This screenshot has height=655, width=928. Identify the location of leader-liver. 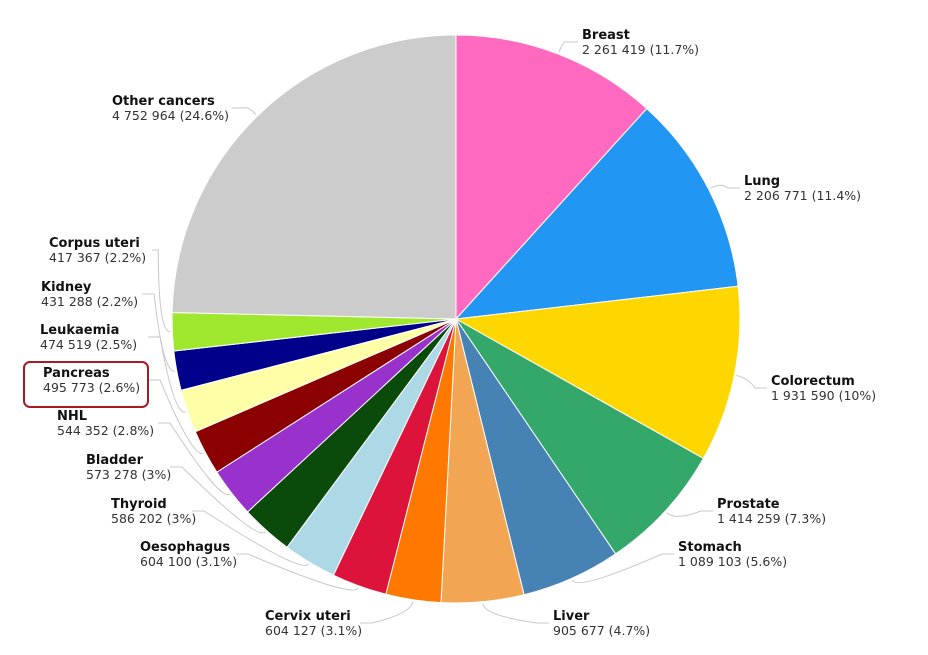
(515, 613).